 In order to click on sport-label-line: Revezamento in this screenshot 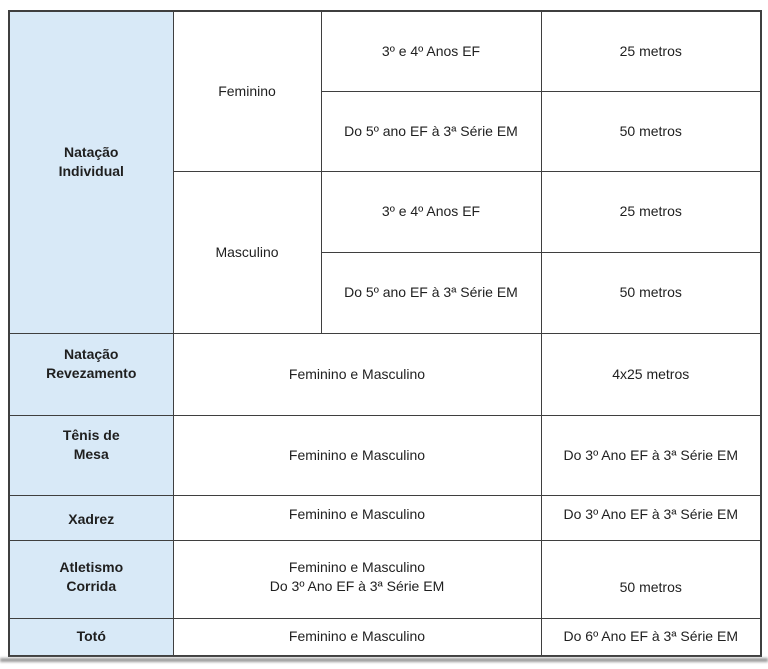, I will do `click(91, 373)`.